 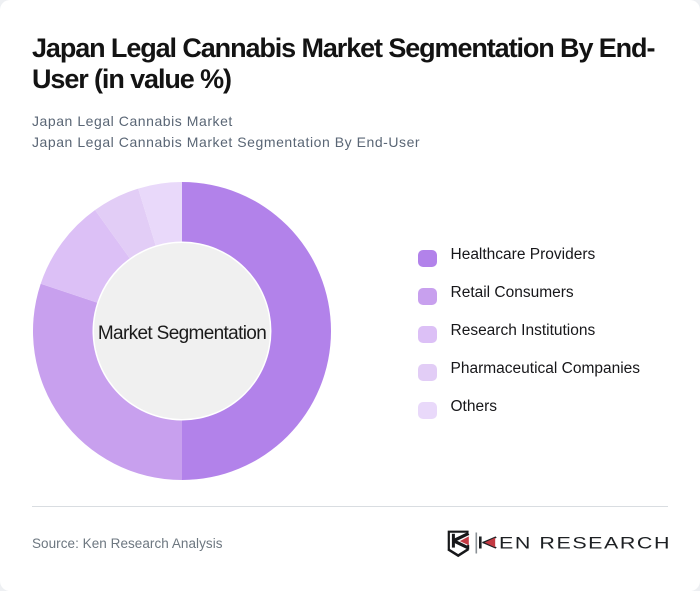 What do you see at coordinates (182, 333) in the screenshot?
I see `svg-text: Market Segmentation` at bounding box center [182, 333].